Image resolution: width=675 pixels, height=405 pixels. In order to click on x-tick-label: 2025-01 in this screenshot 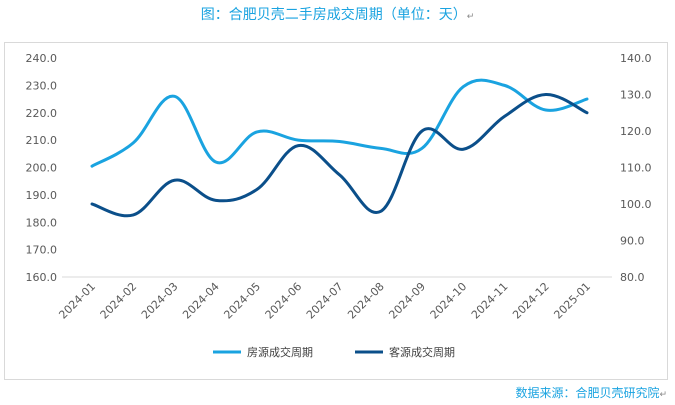, I will do `click(572, 301)`.